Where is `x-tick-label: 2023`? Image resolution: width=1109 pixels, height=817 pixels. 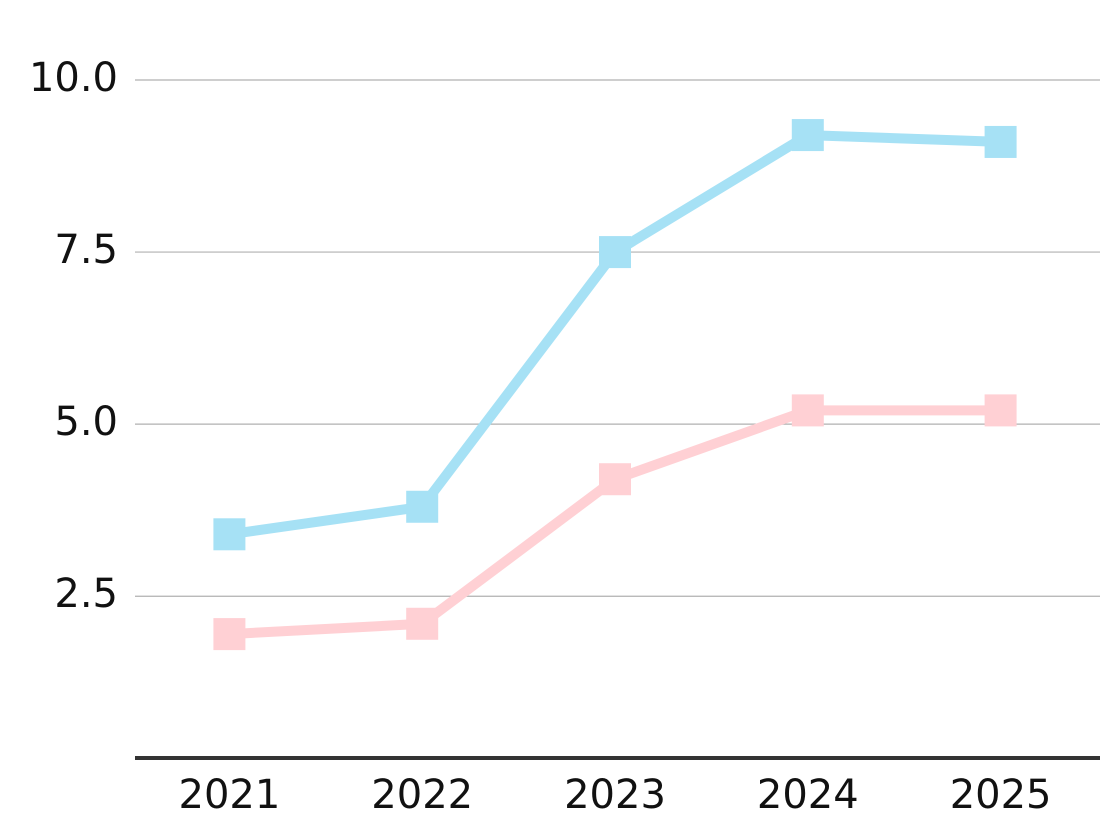 x-tick-label: 2023 is located at coordinates (615, 792).